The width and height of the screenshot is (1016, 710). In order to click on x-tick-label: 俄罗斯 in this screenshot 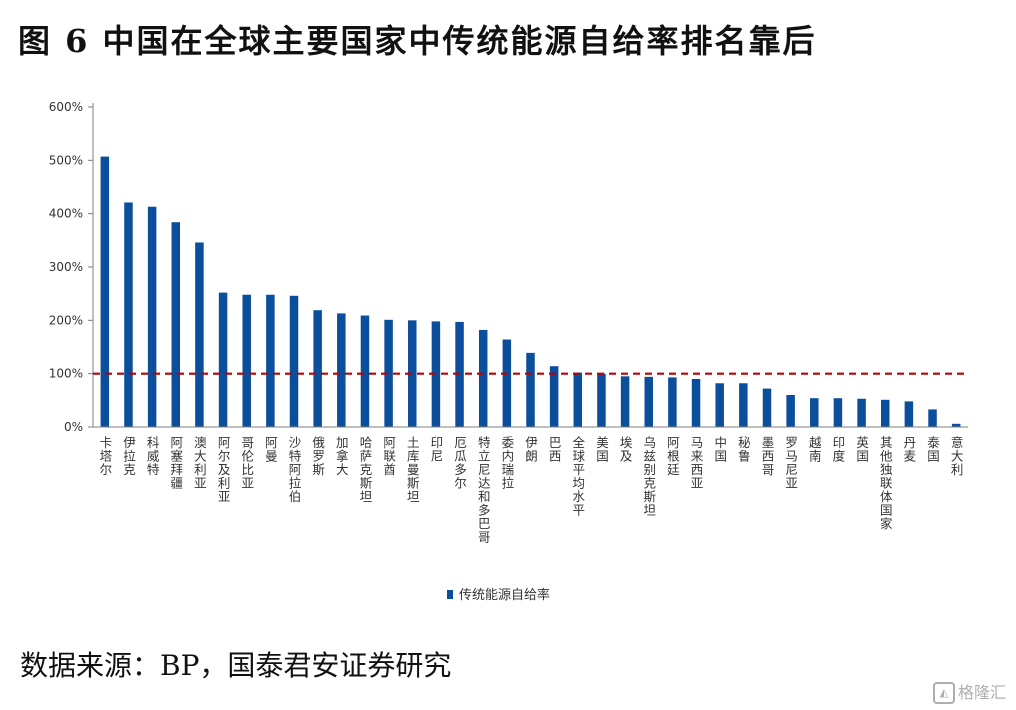, I will do `click(317, 456)`.